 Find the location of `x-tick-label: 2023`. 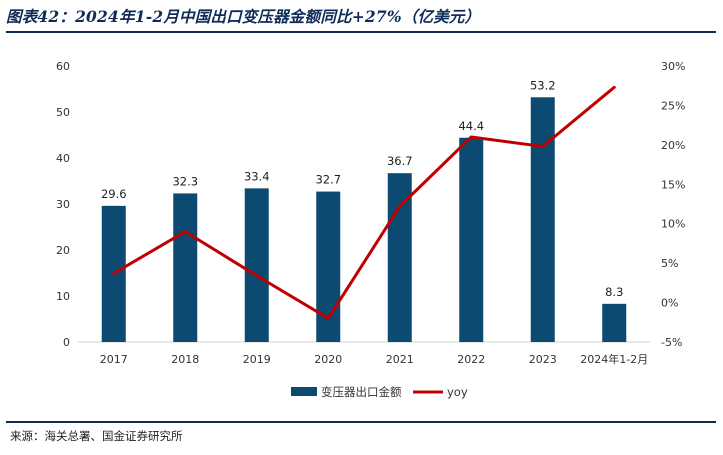

x-tick-label: 2023 is located at coordinates (543, 359).